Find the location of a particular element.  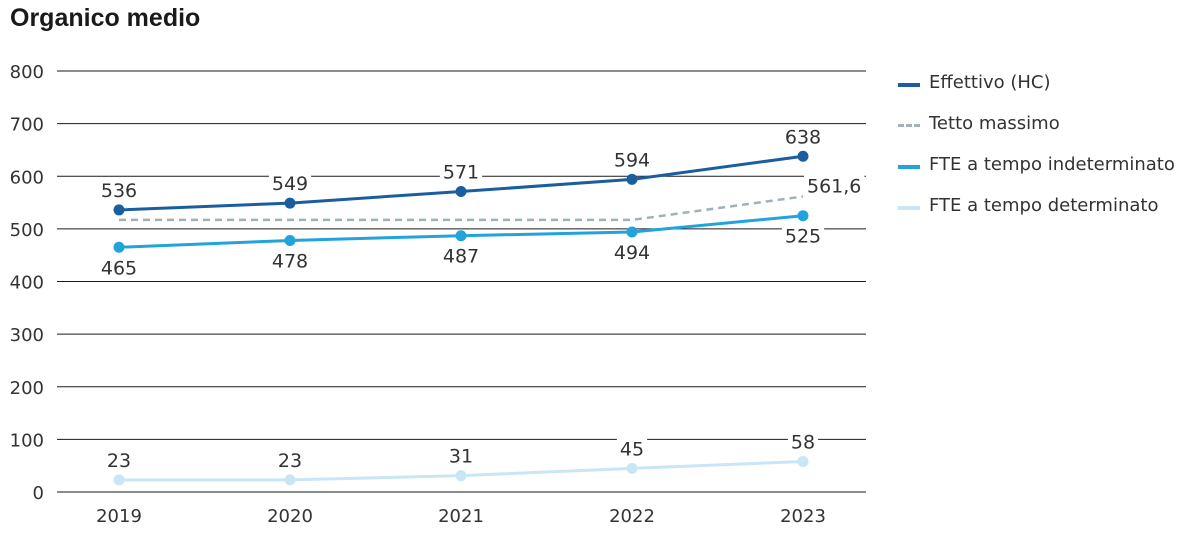

y-tick-label: 100 is located at coordinates (27, 440).